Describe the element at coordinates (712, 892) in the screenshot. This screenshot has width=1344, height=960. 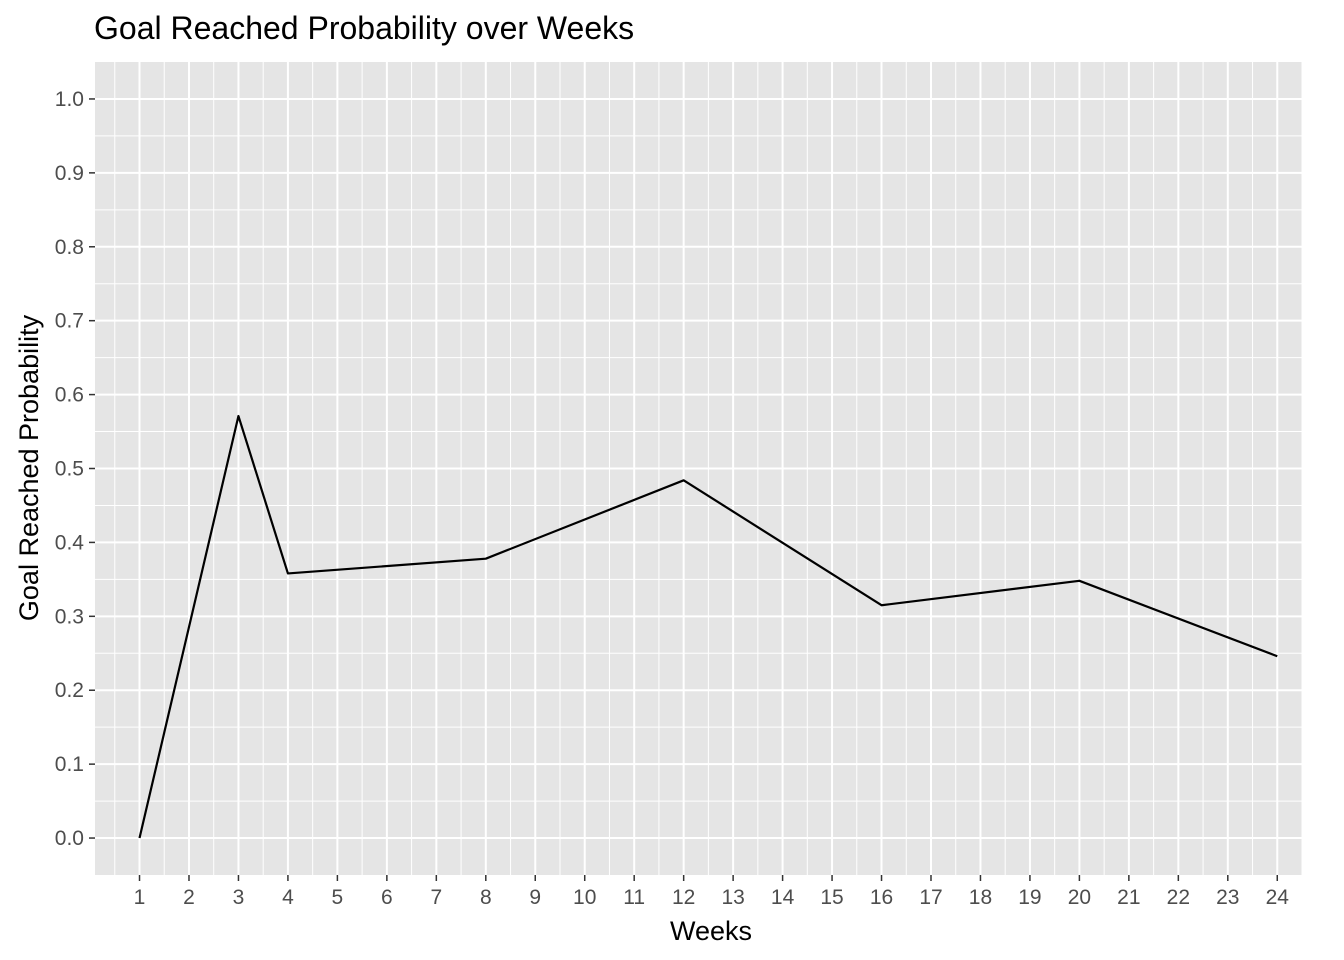
I see `x-axis-ticks: 1 2 3 4 5 6 7 8 9 10 11 12 13 14 15 16 17 18 19 20 21 22 23 24` at that location.